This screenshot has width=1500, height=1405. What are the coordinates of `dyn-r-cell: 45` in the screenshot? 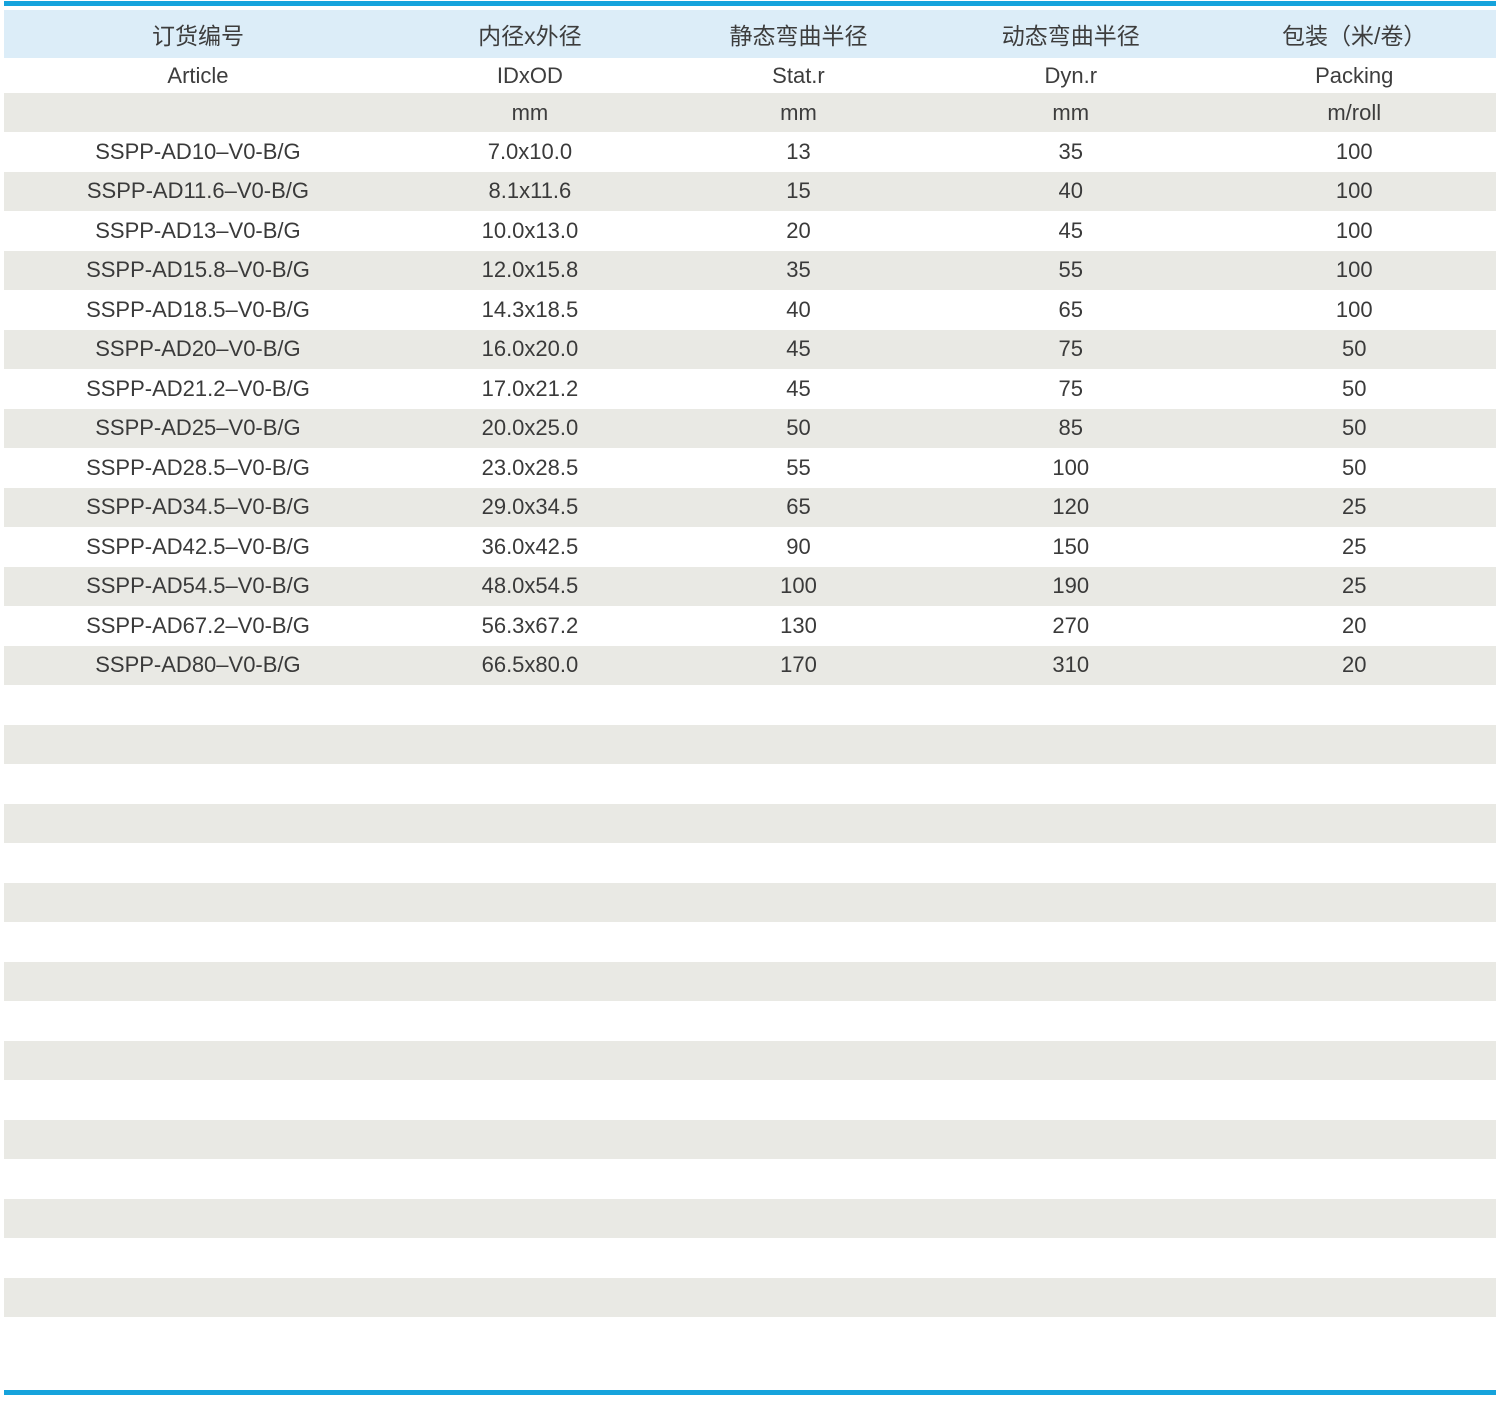 It's located at (1070, 230).